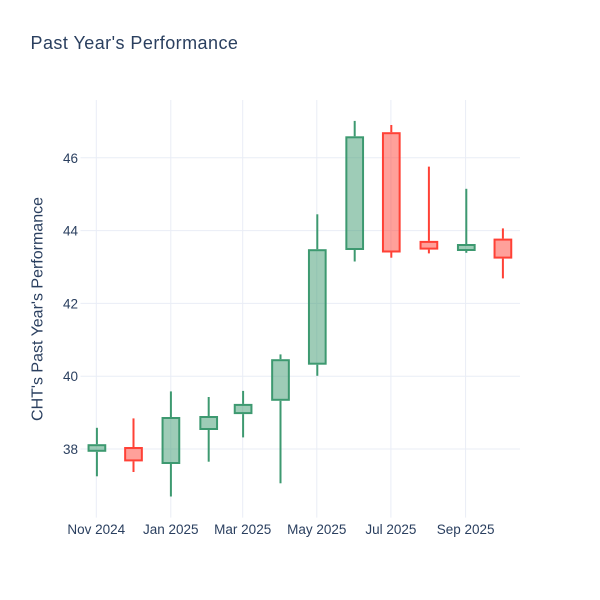 The image size is (600, 600). I want to click on svg-text: 38, so click(70, 449).